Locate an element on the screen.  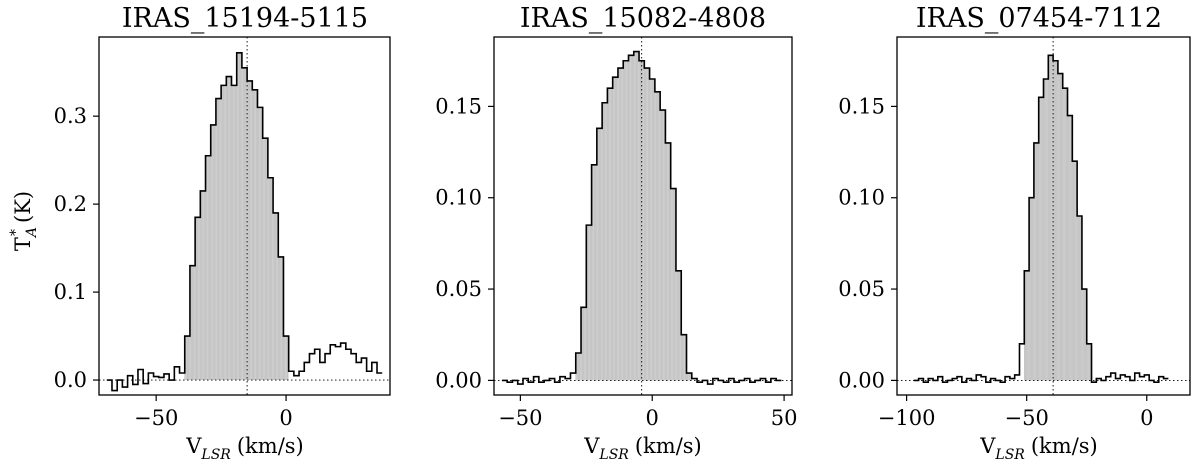
panel-1-title: IRAS_15194-5115 is located at coordinates (245, 18).